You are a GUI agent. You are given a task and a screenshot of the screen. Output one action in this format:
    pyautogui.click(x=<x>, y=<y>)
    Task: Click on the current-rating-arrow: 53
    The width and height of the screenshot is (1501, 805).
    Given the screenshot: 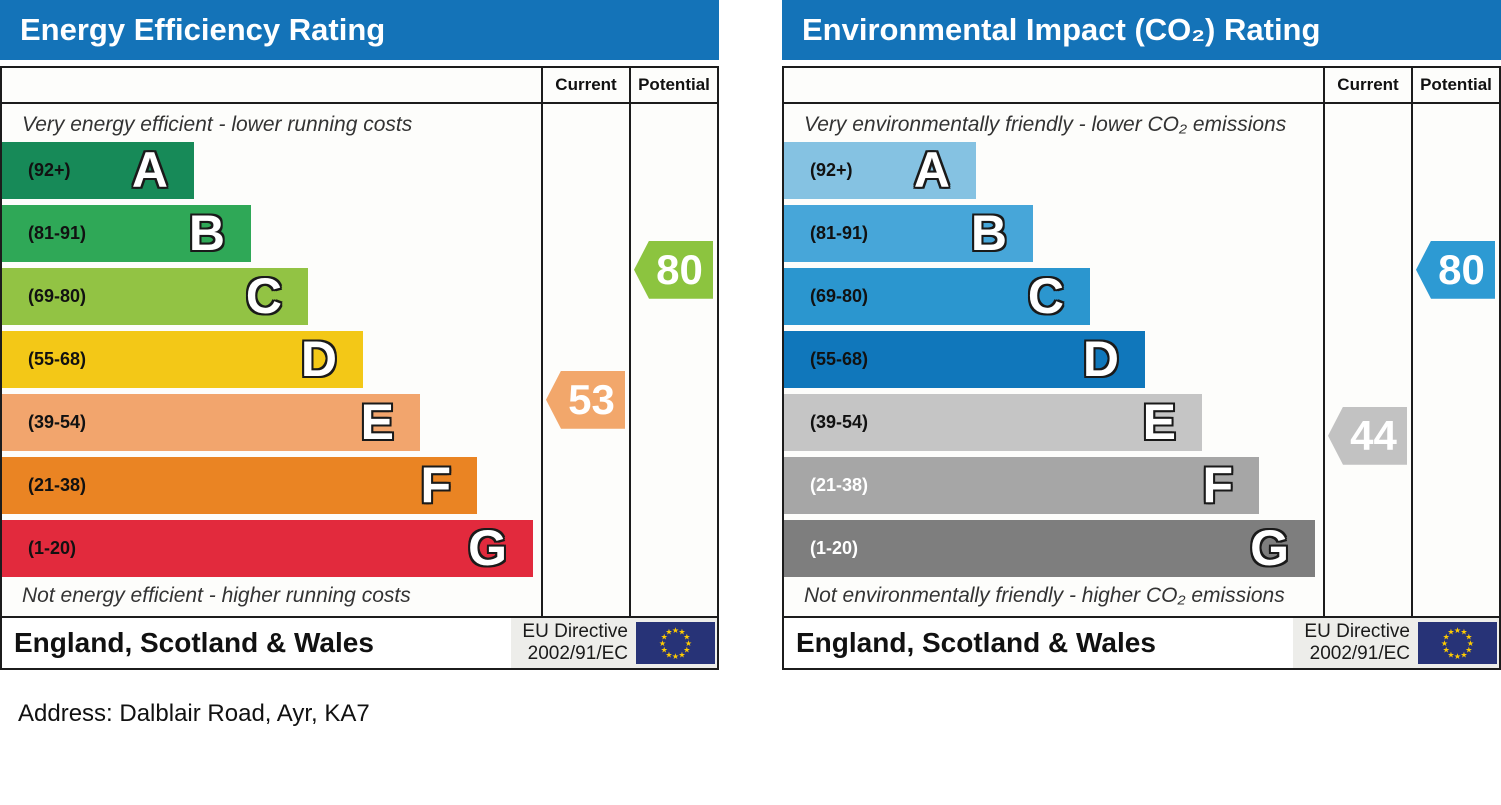 What is the action you would take?
    pyautogui.click(x=585, y=399)
    